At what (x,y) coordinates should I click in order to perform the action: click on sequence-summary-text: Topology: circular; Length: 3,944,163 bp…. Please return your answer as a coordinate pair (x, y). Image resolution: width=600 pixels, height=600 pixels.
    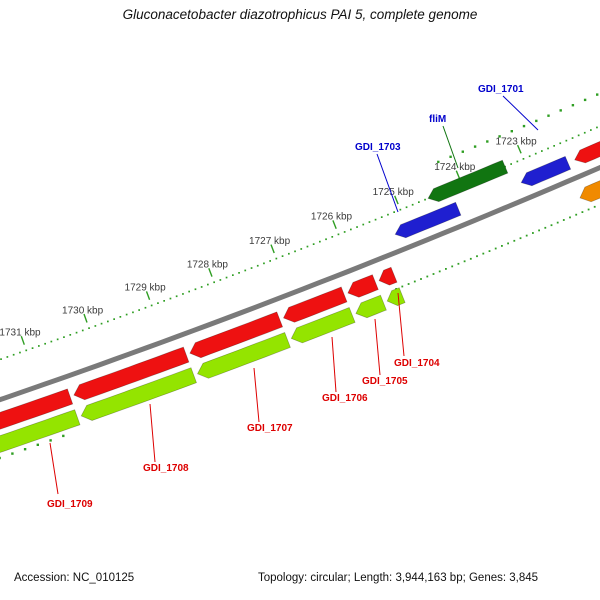
    Looking at the image, I should click on (398, 578).